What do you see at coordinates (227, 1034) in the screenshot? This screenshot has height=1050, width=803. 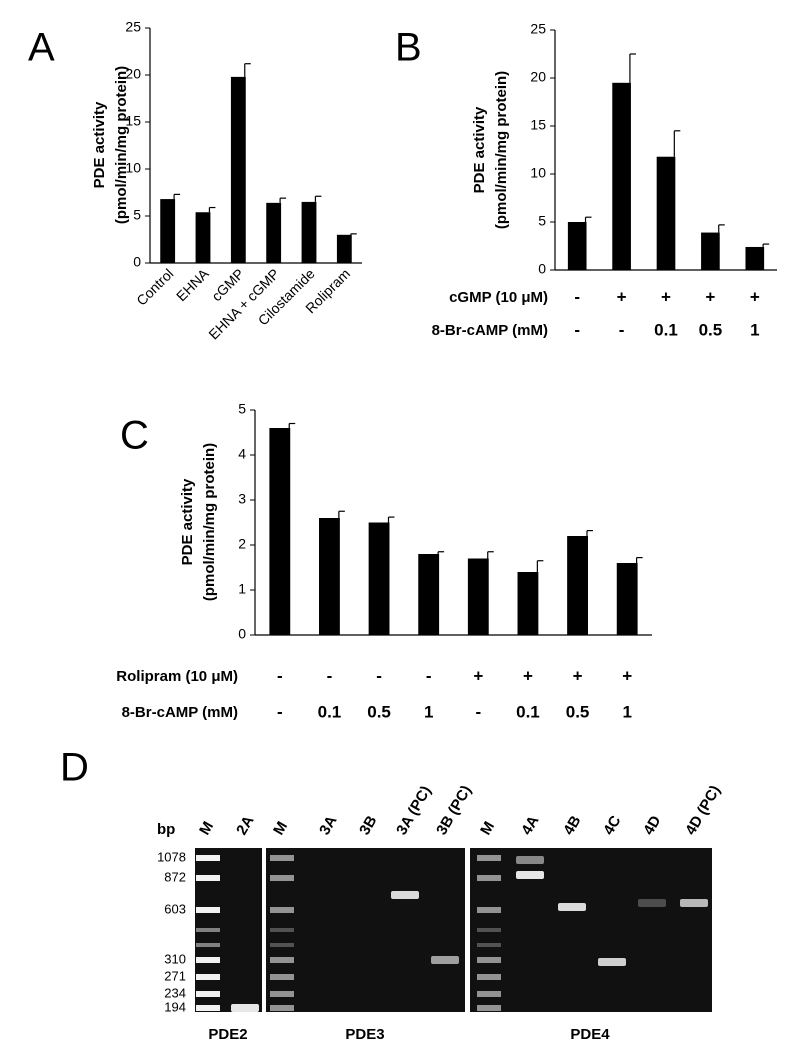 I see `group-label: PDE2` at bounding box center [227, 1034].